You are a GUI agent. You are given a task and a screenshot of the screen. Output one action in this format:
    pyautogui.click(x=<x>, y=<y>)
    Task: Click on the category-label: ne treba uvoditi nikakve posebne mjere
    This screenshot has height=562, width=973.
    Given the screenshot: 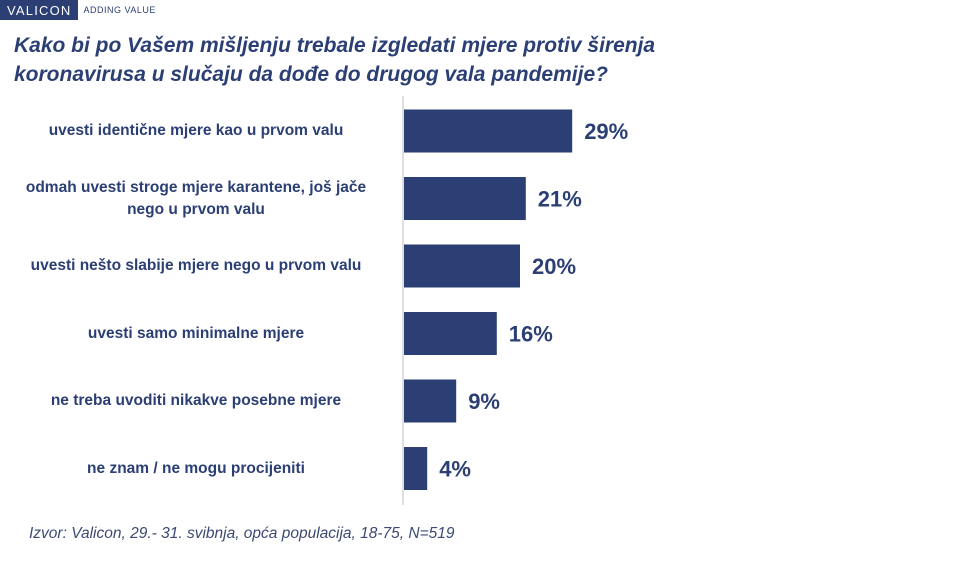 What is the action you would take?
    pyautogui.click(x=196, y=400)
    